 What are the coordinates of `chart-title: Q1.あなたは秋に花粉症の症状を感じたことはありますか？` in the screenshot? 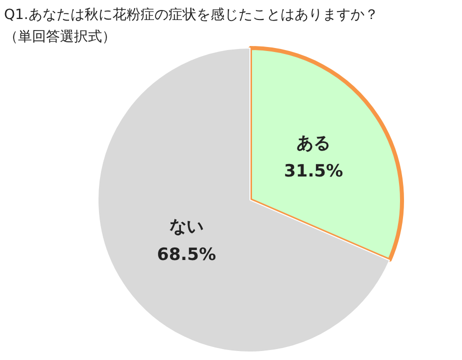 It's located at (191, 15).